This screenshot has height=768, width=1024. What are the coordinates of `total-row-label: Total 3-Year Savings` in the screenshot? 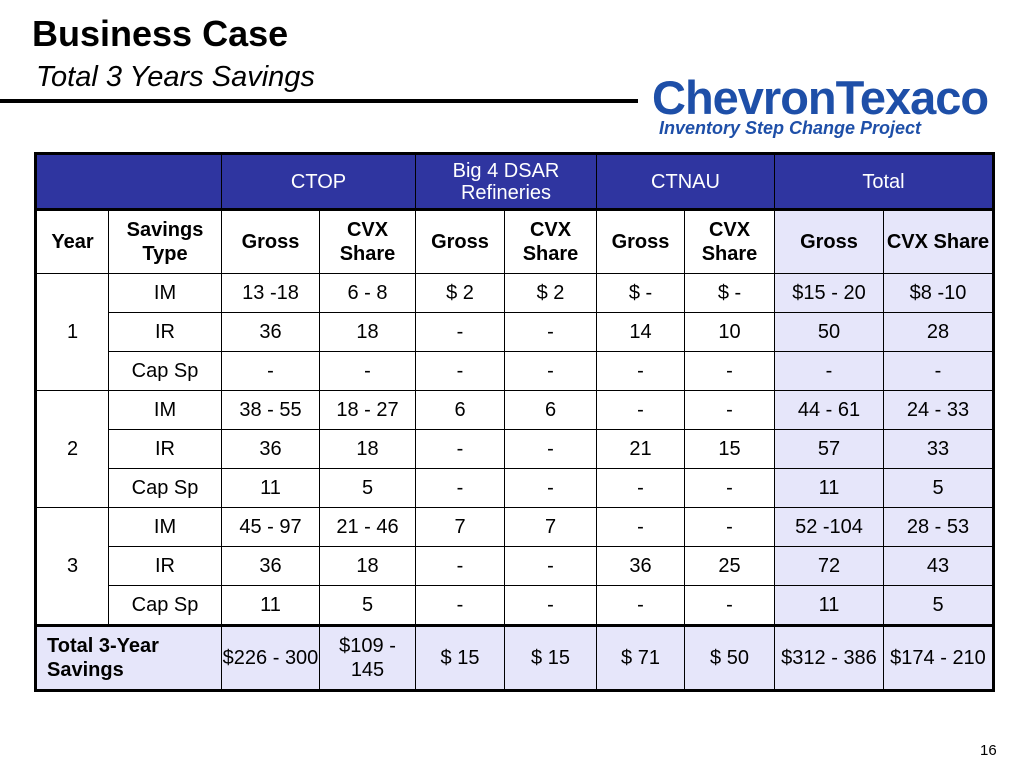 It's located at (128, 657).